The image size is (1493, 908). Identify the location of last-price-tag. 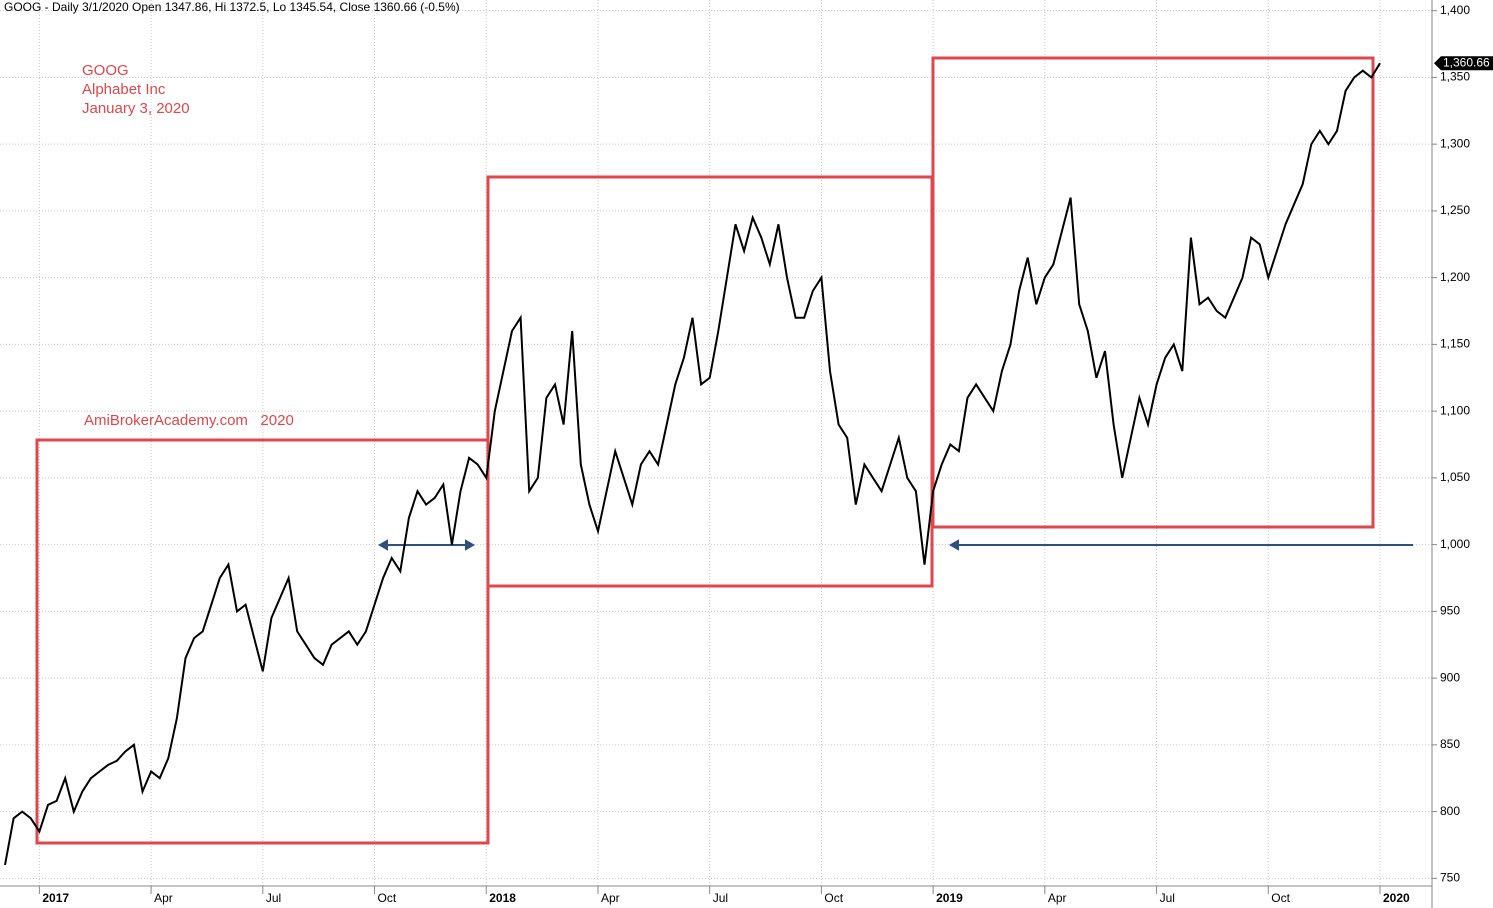
(1463, 63).